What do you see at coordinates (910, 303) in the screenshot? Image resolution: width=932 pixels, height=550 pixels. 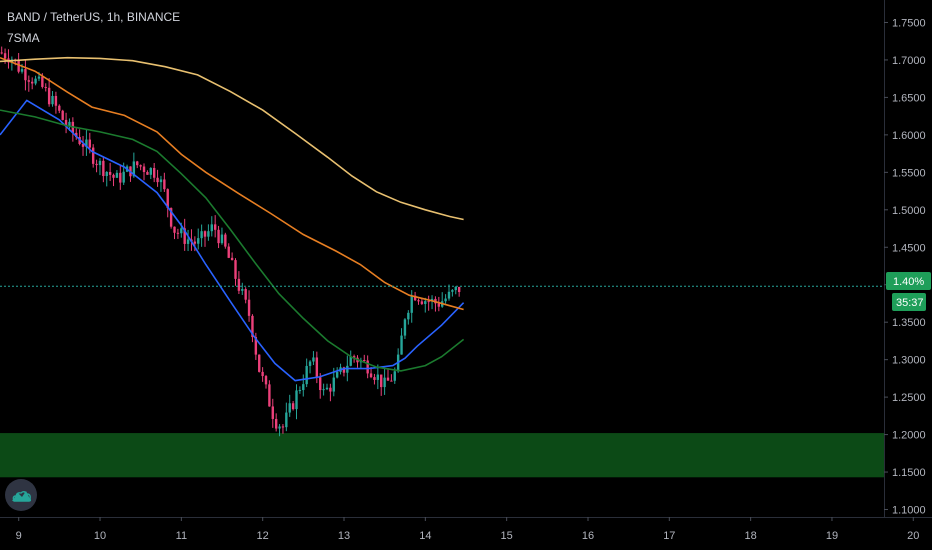 I see `price-tag-countdown: 35:37` at bounding box center [910, 303].